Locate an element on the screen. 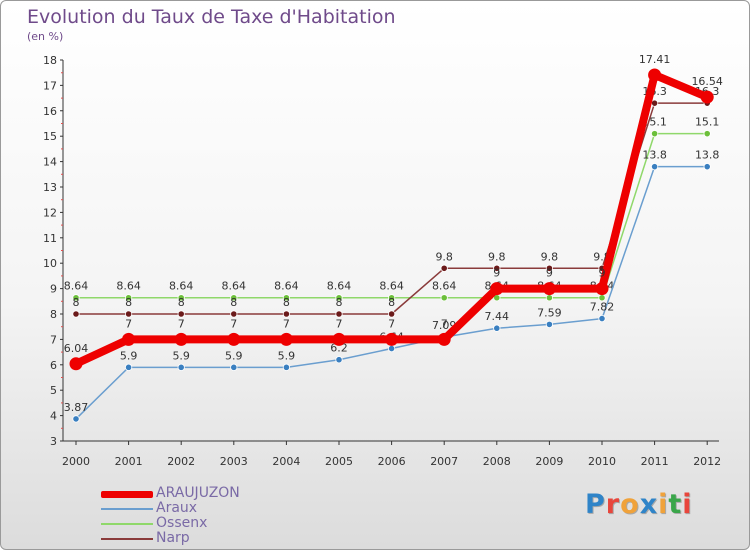 This screenshot has height=550, width=750. y-tick-label: 5 is located at coordinates (53, 390).